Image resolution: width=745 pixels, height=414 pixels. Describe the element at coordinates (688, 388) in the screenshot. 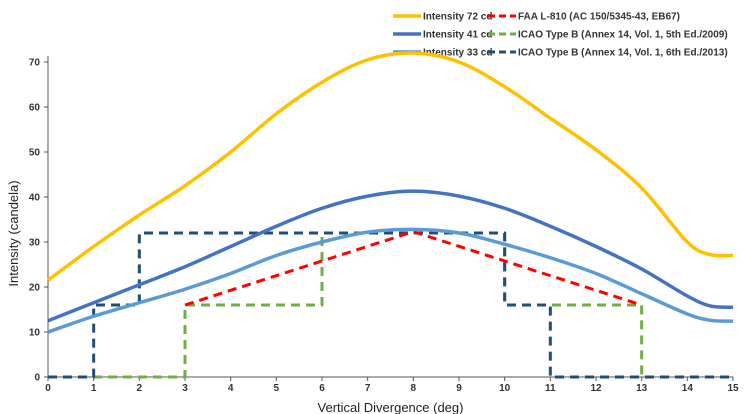

I see `x-tick-label: 14` at that location.